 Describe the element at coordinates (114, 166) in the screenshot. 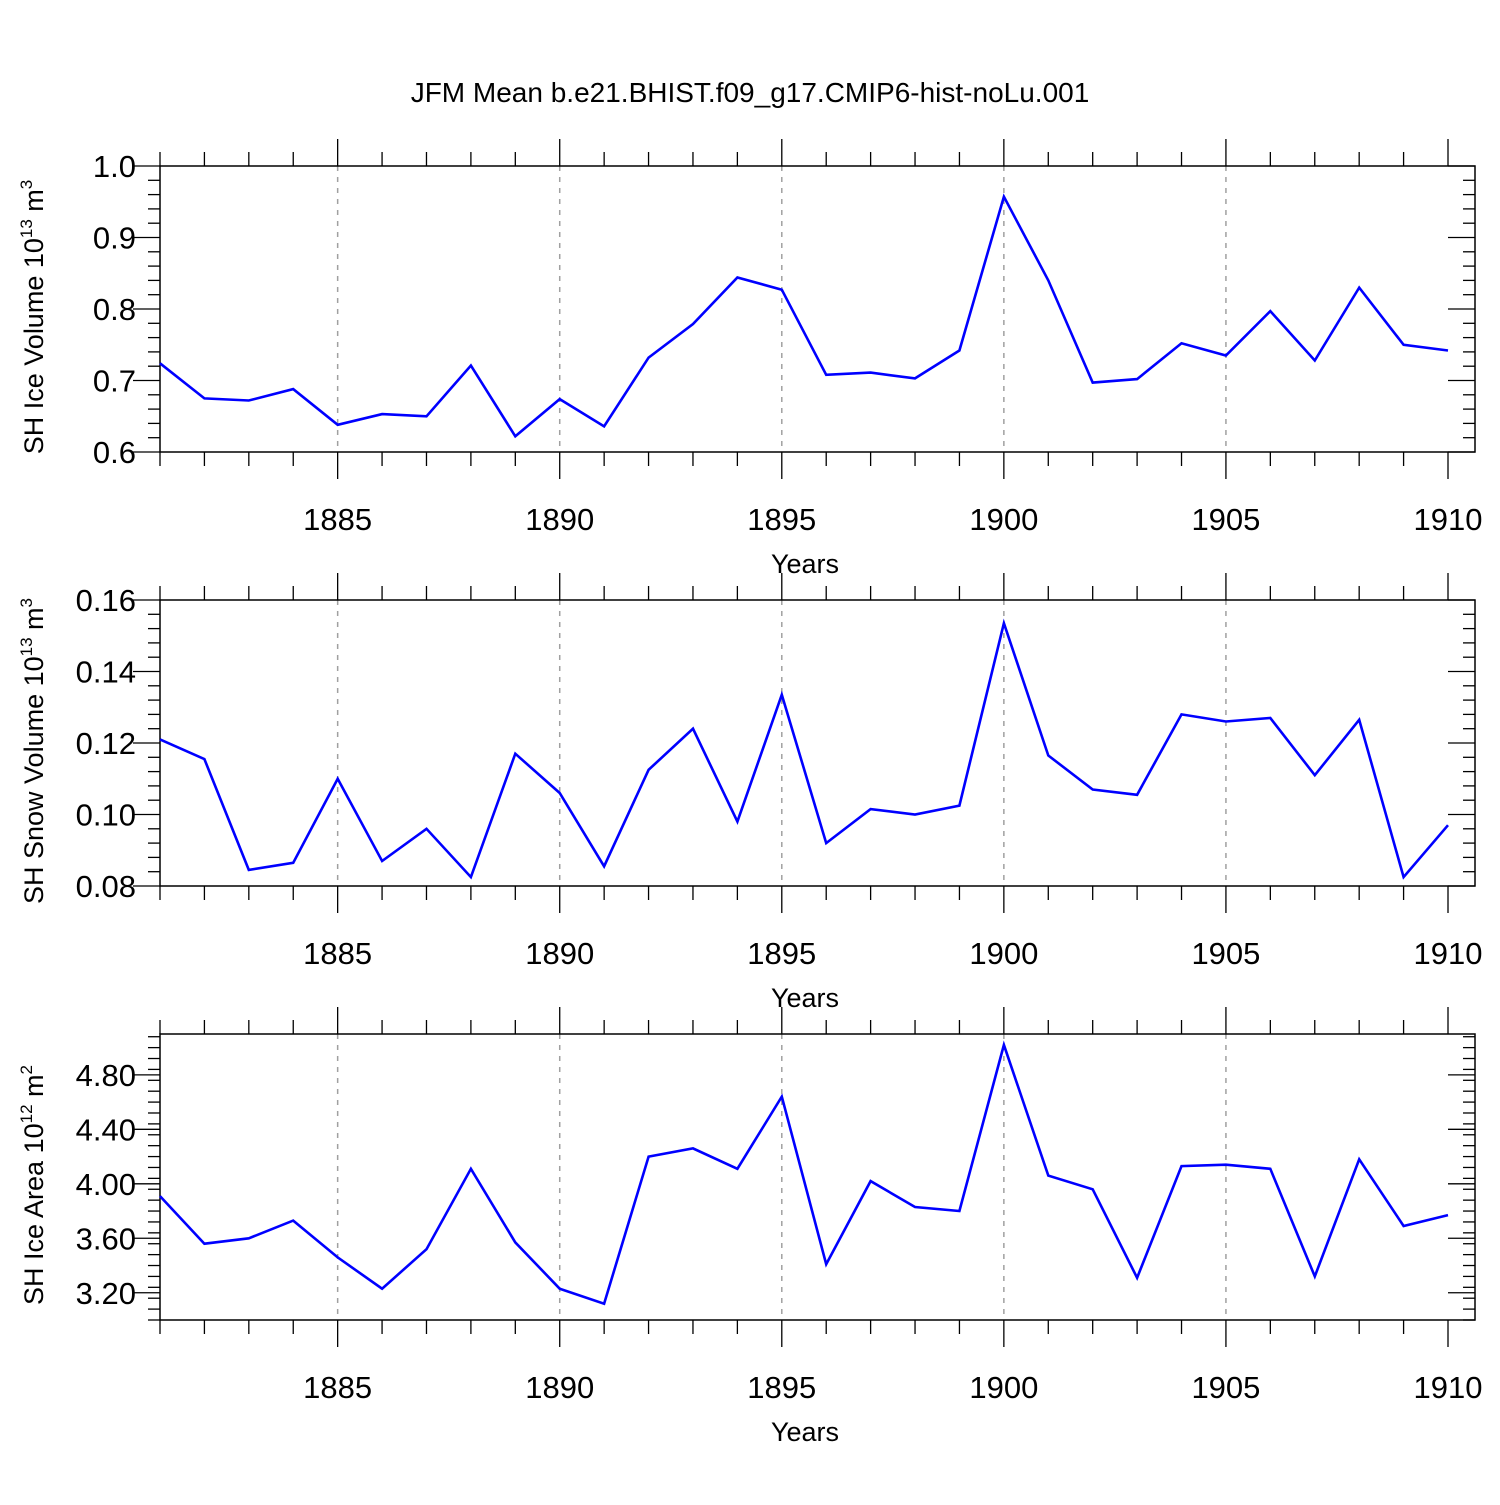

I see `y-tick-label: 1.0` at that location.